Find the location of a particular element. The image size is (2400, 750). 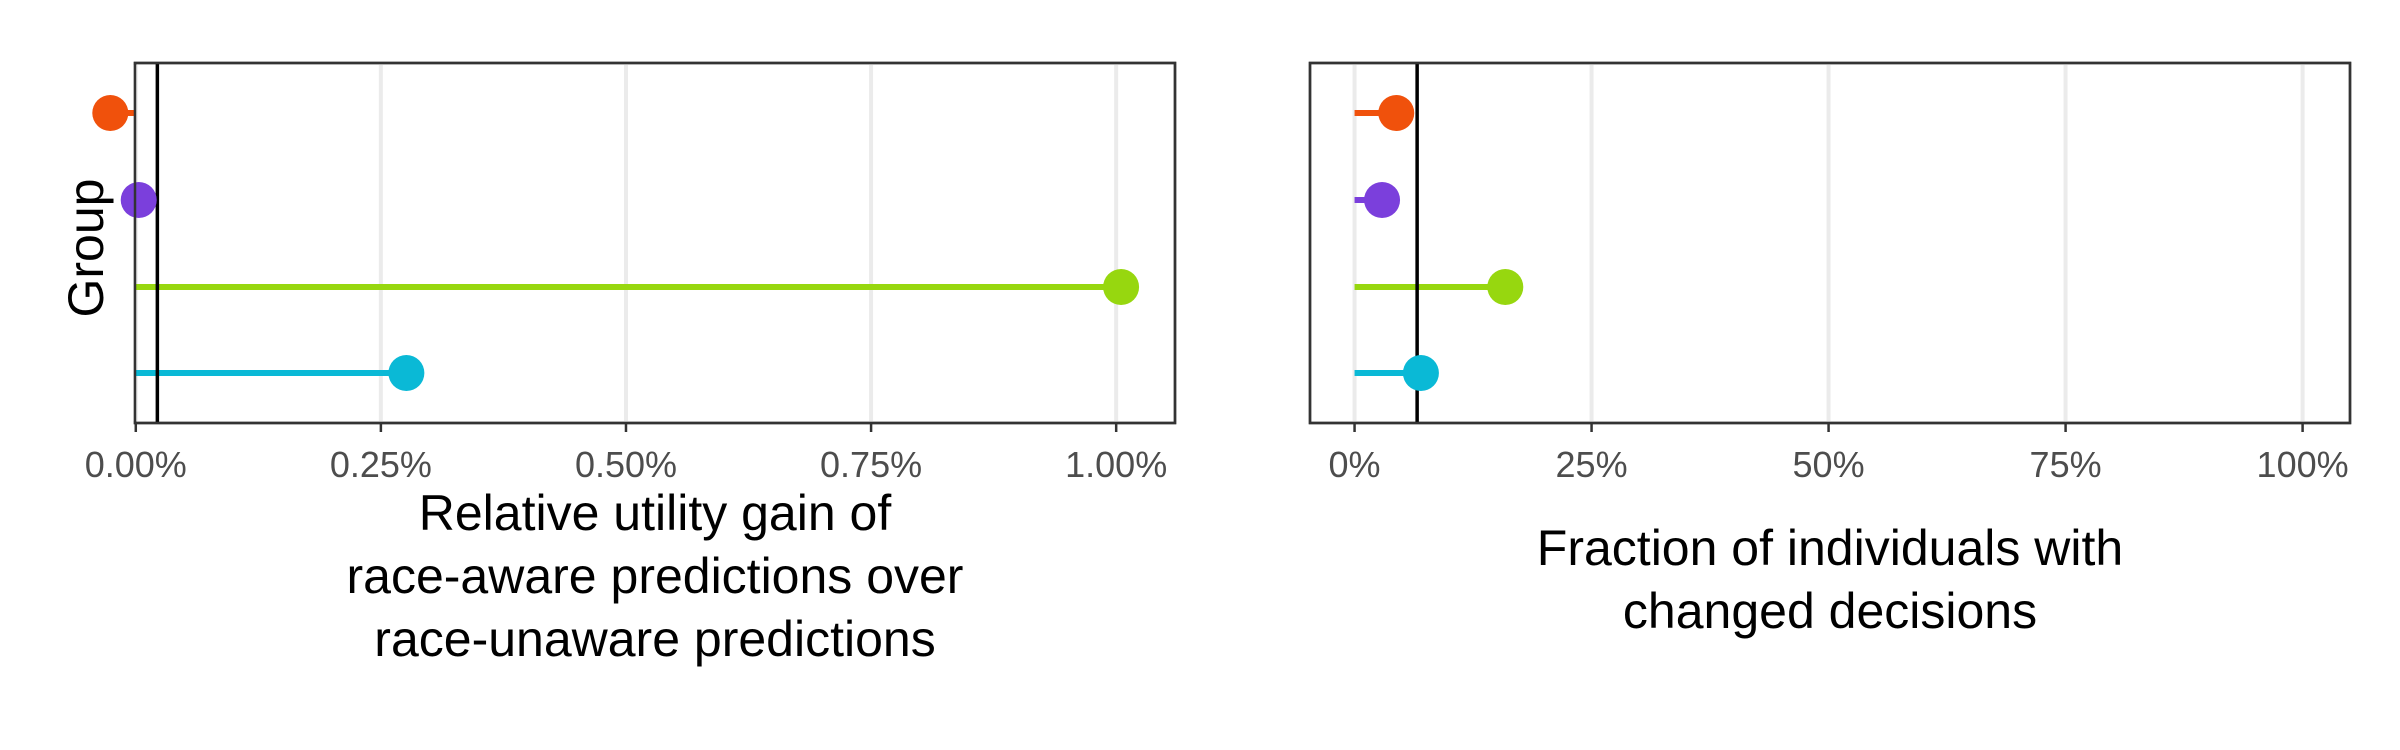

x-axis-title-utility-line-2: race-aware predictions over is located at coordinates (655, 576).